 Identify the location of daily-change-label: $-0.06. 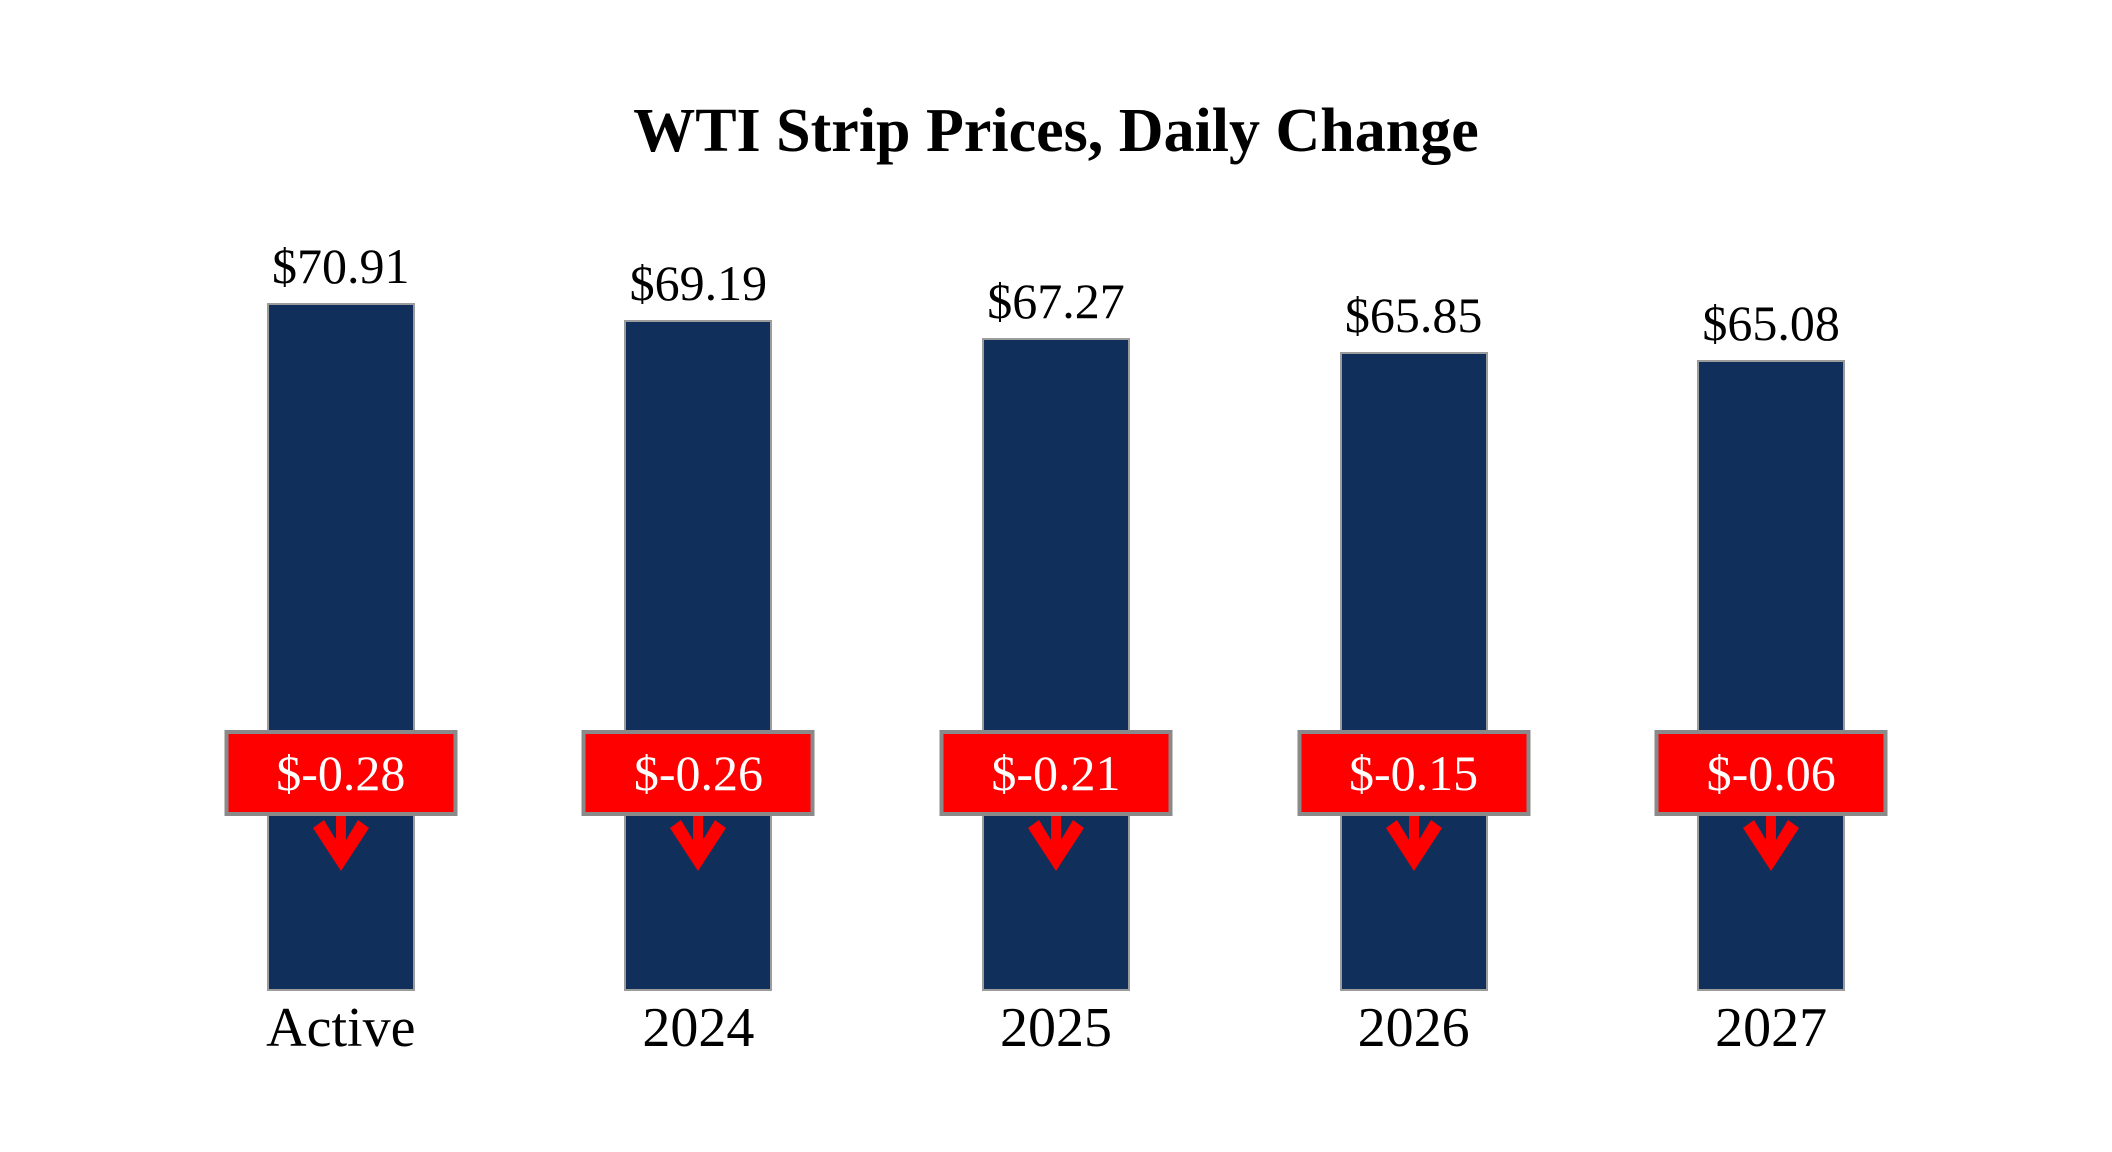
(1771, 773).